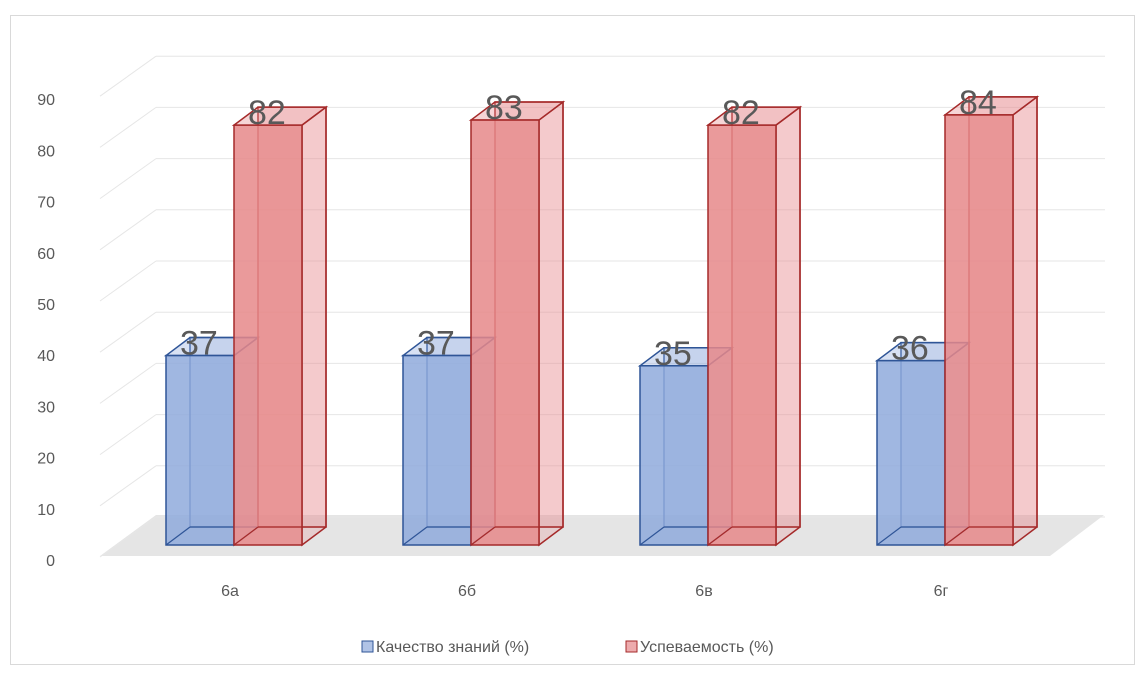 The image size is (1148, 675). Describe the element at coordinates (707, 647) in the screenshot. I see `legend-label: Успеваемость (%)` at that location.